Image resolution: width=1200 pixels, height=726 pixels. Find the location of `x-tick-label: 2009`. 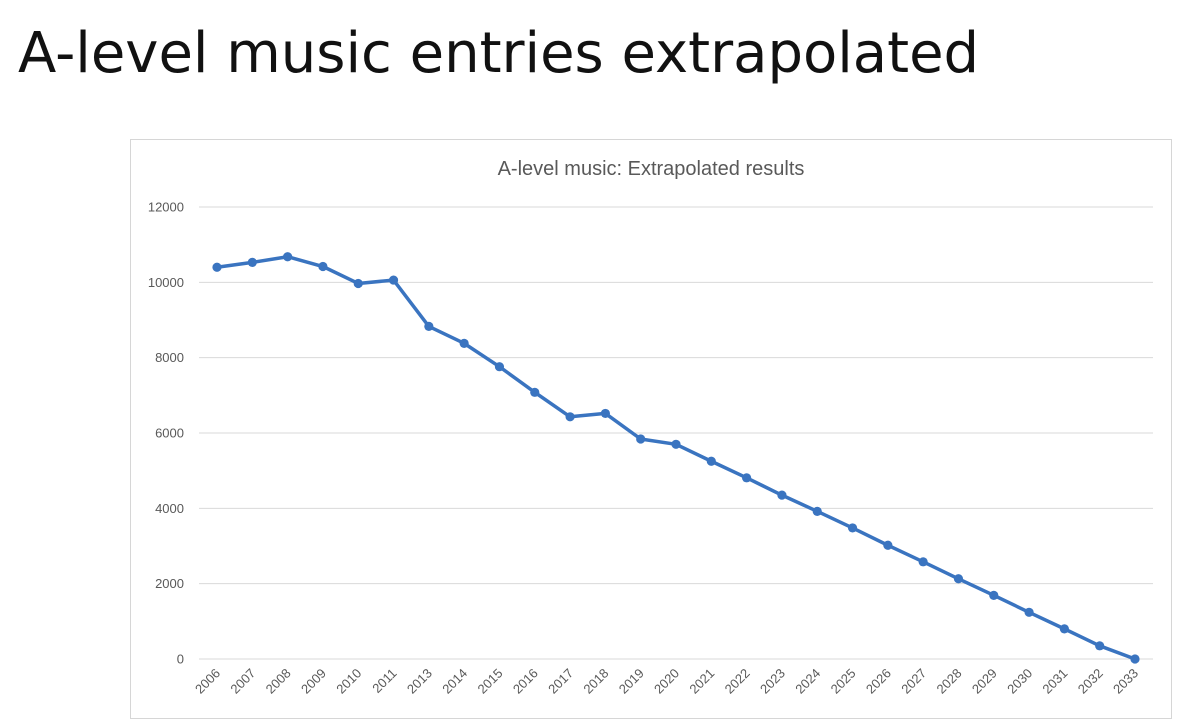

x-tick-label: 2009 is located at coordinates (313, 681).